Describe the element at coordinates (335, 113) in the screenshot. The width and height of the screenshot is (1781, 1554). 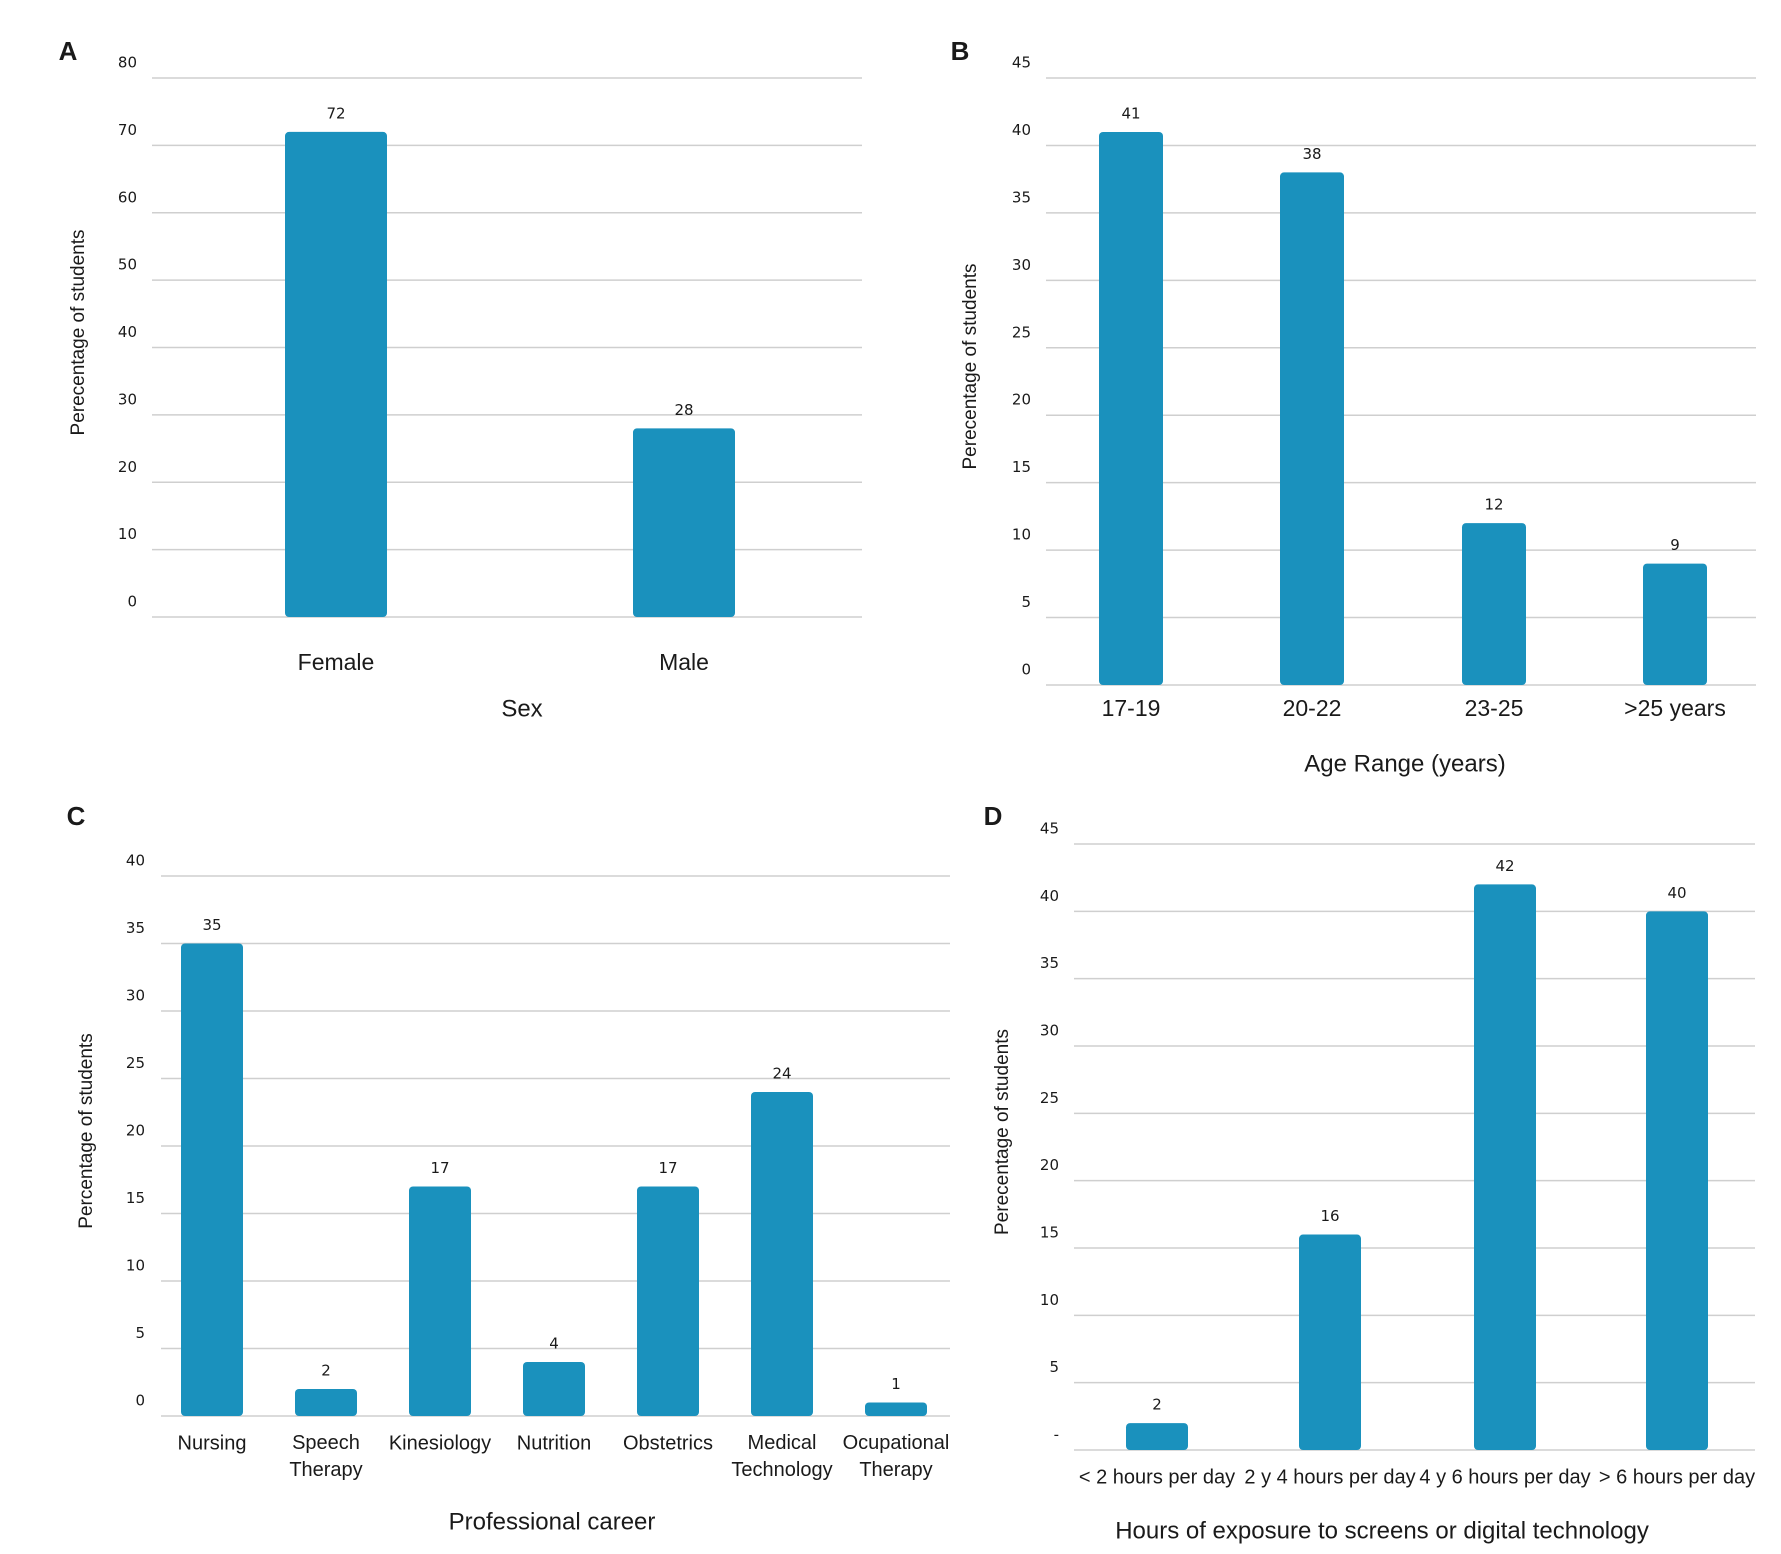
I see `data-label: 72` at that location.